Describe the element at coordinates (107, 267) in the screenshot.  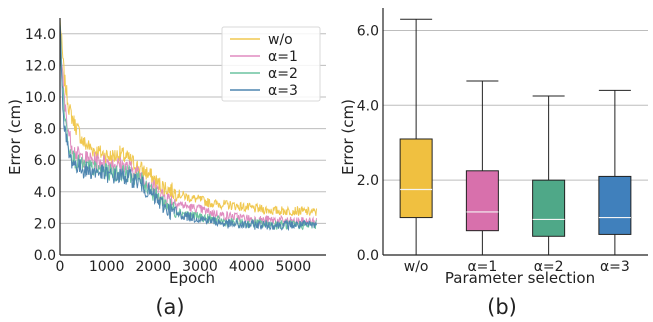
I see `x-tick-label: 1000` at that location.